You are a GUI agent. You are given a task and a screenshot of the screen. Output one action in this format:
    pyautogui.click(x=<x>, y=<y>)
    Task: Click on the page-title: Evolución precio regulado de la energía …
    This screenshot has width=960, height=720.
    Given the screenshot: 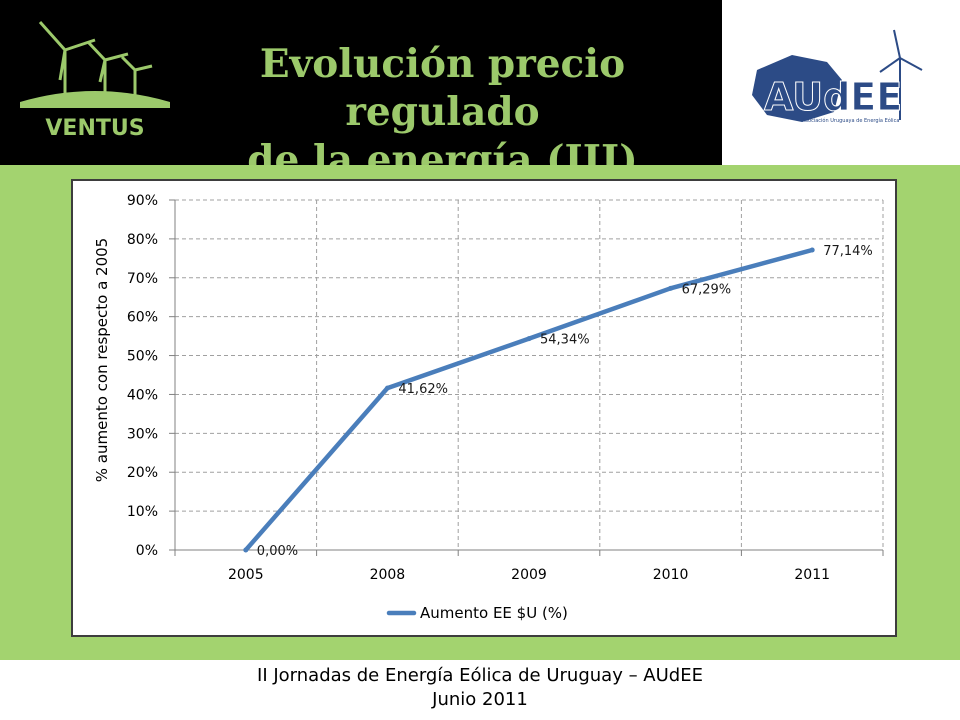 What is the action you would take?
    pyautogui.click(x=442, y=112)
    